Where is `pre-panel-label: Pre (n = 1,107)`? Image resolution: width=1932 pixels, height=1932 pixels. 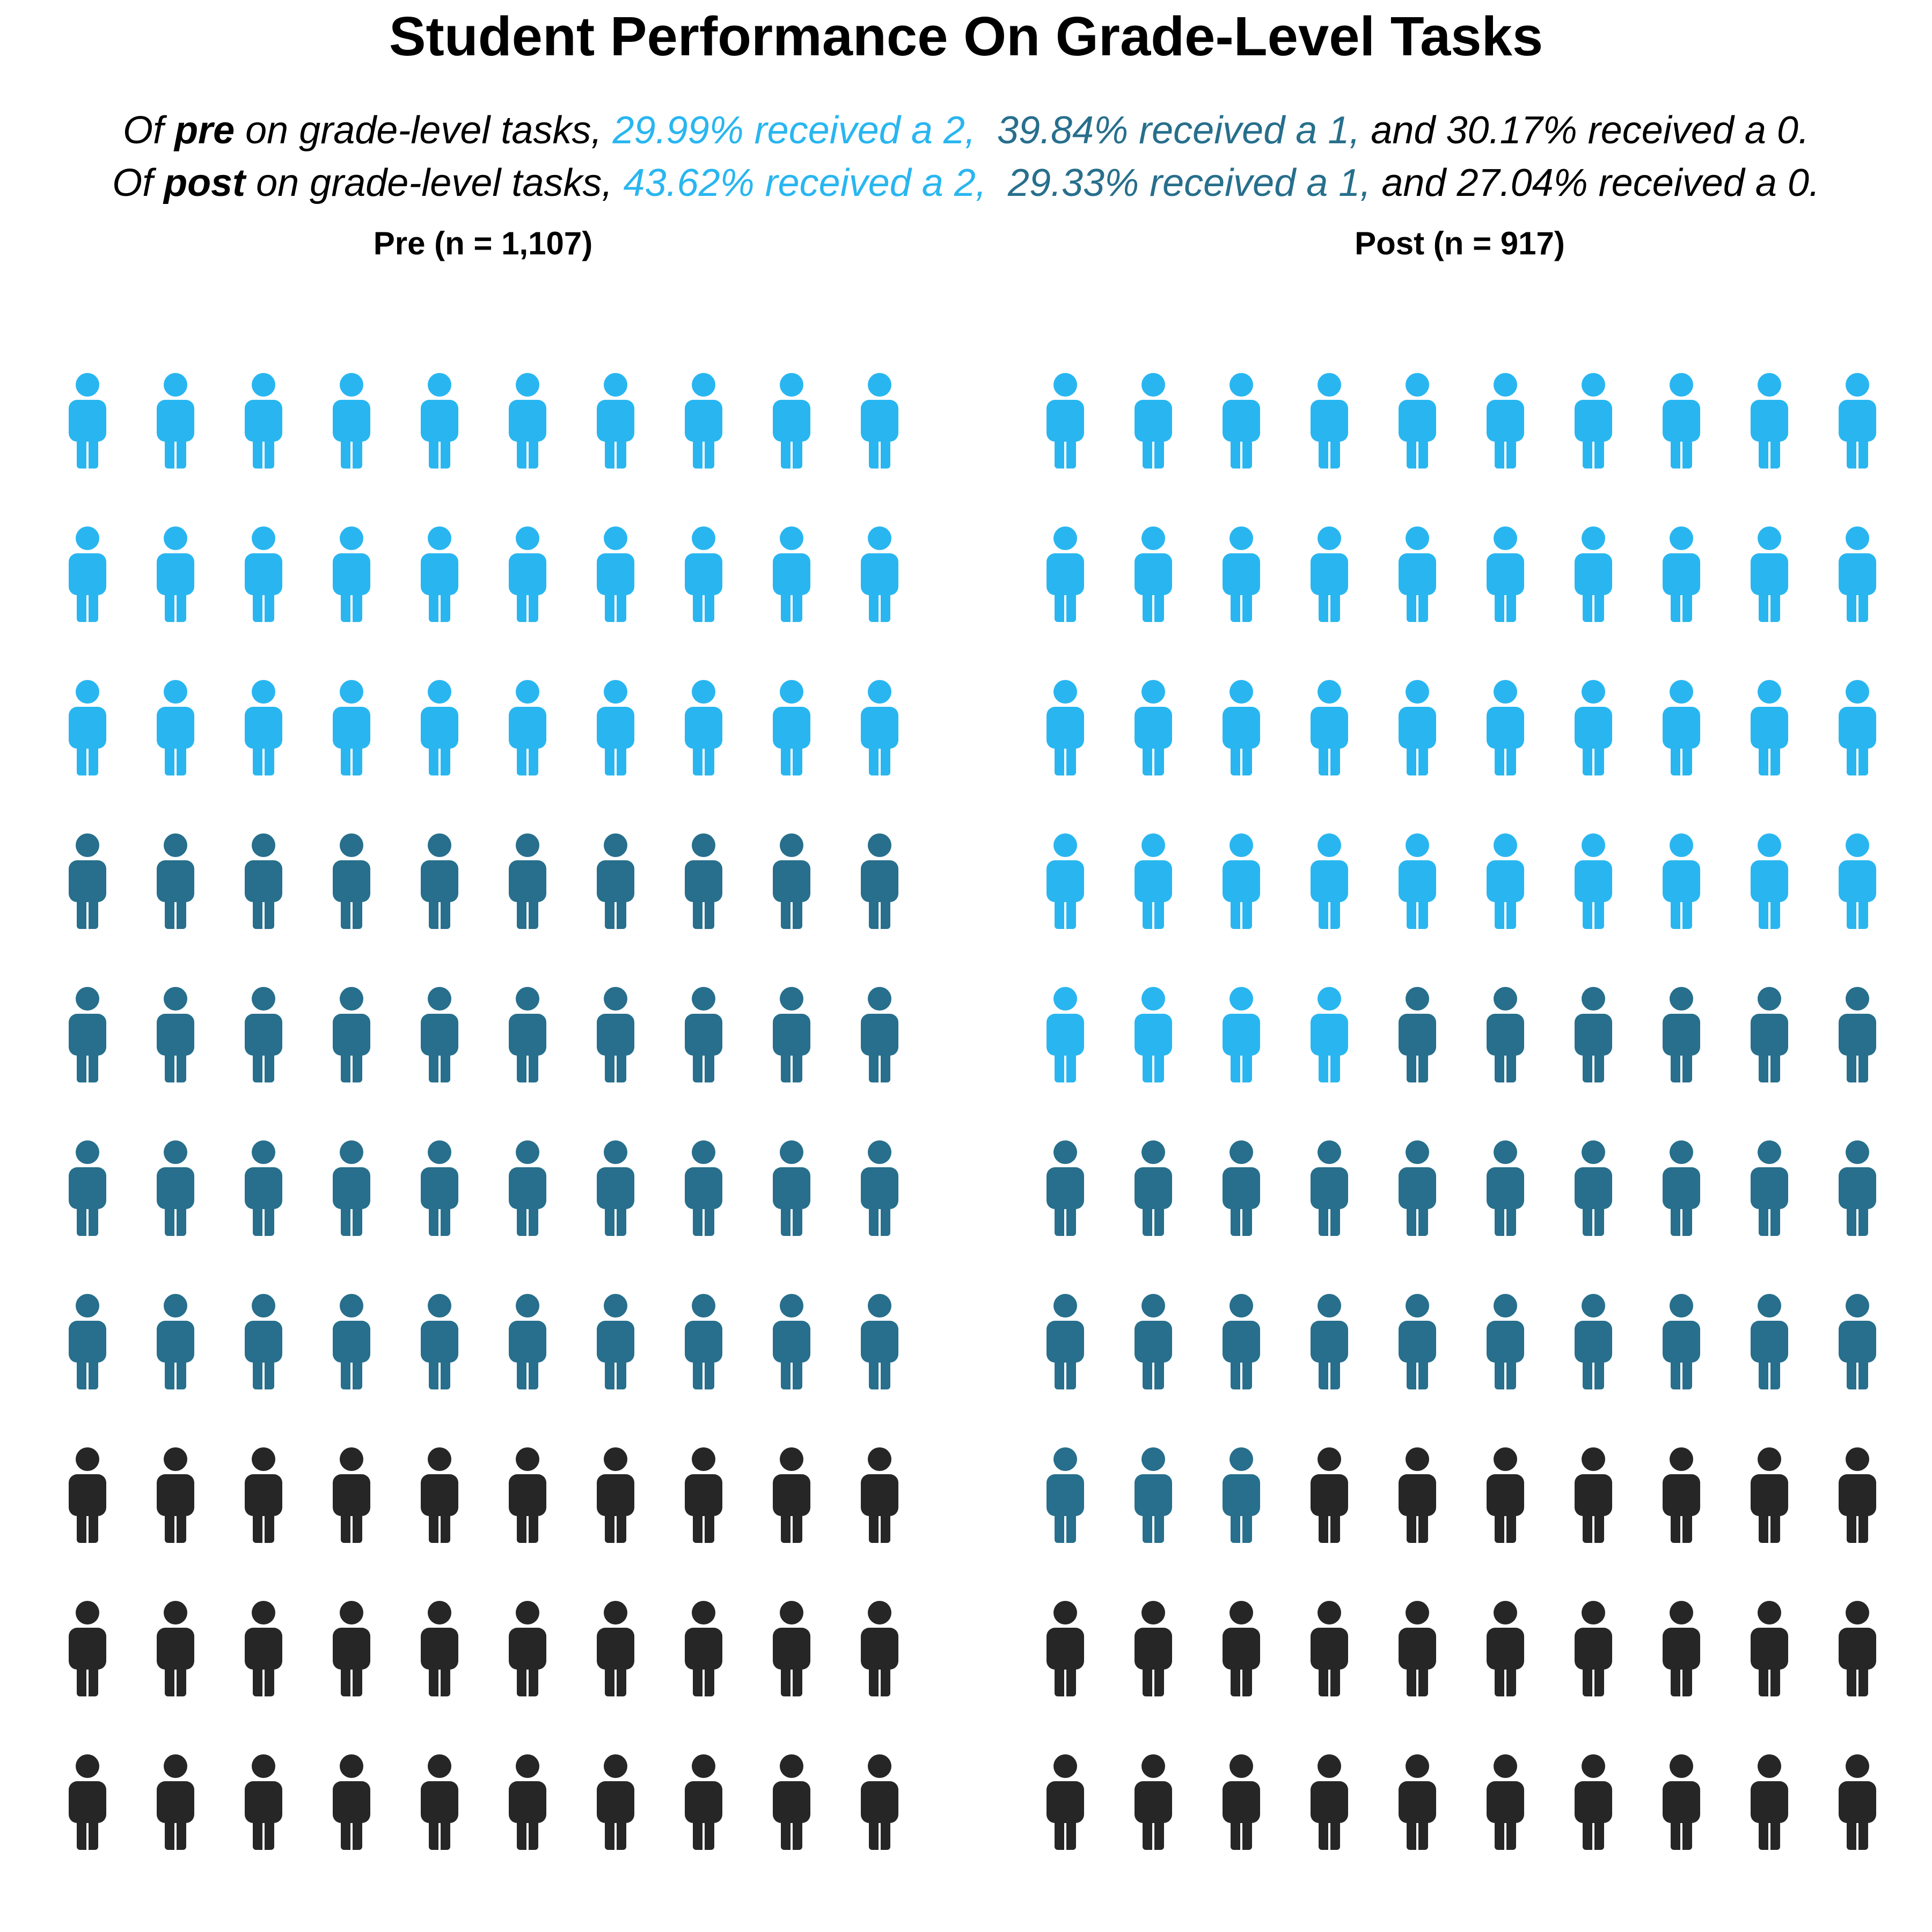
pre-panel-label: Pre (n = 1,107) is located at coordinates (483, 243).